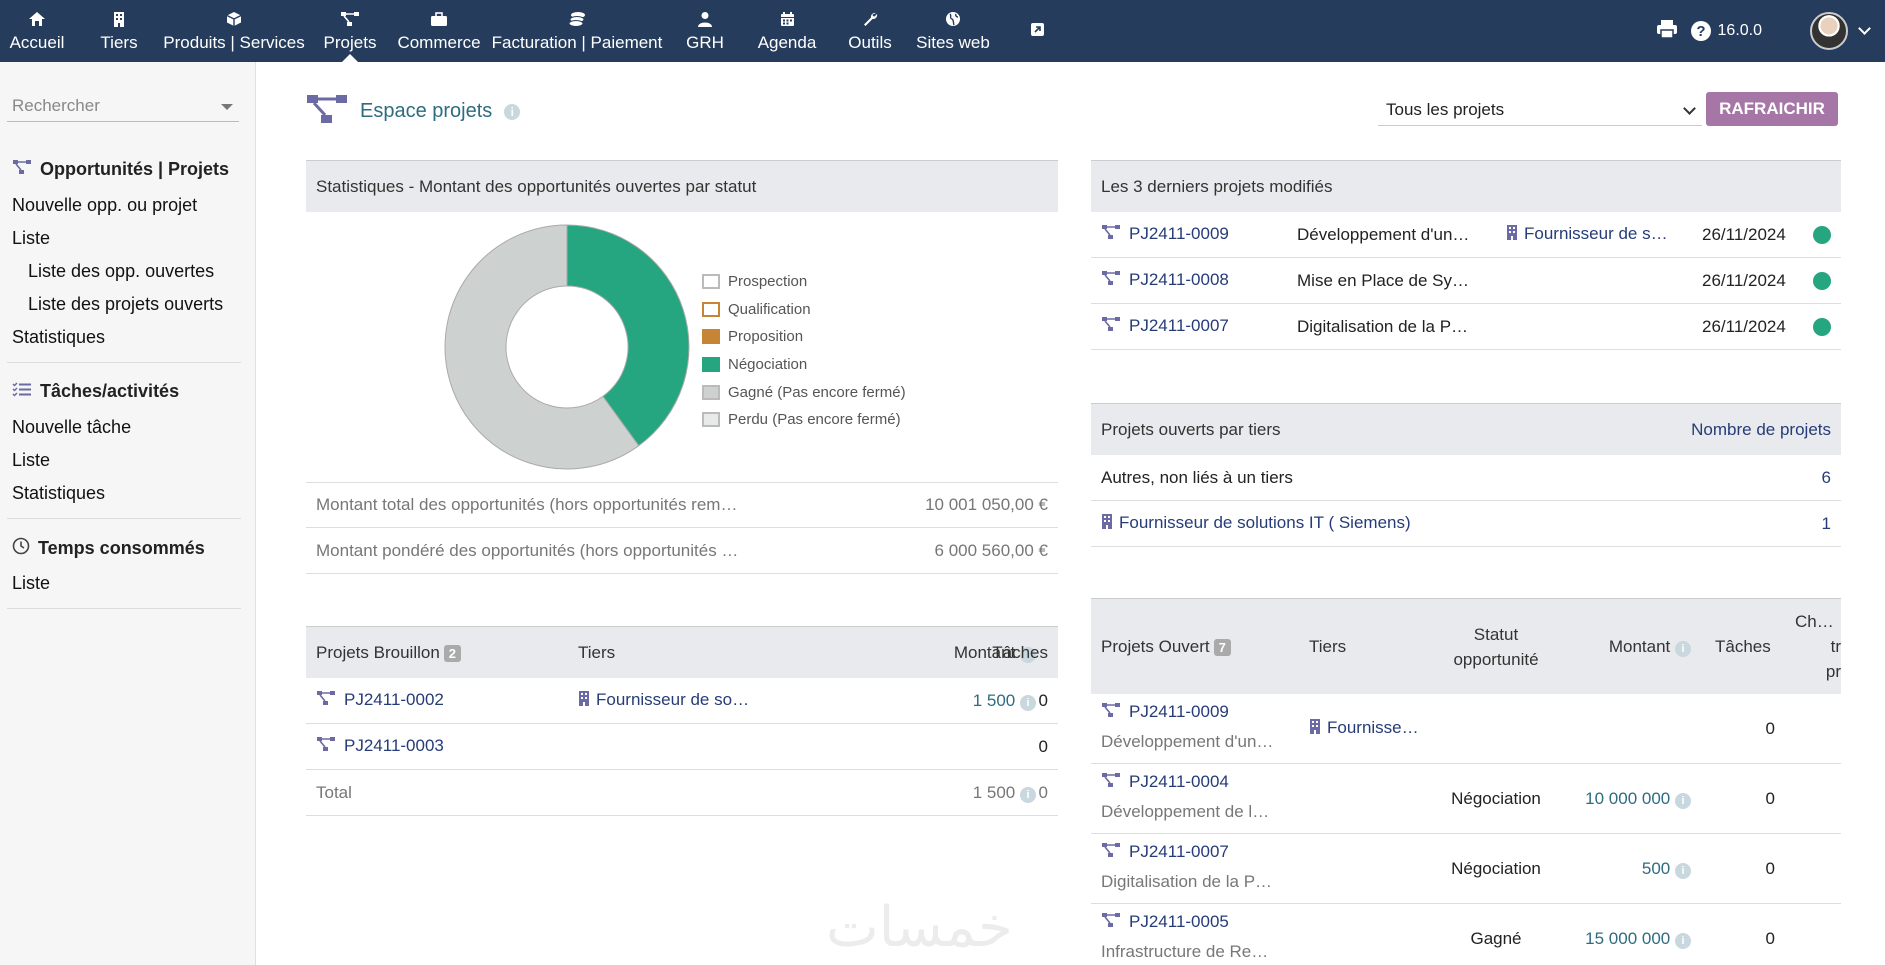 The width and height of the screenshot is (1885, 965). Describe the element at coordinates (1179, 279) in the screenshot. I see `project-ref: PJ2411-0008` at that location.